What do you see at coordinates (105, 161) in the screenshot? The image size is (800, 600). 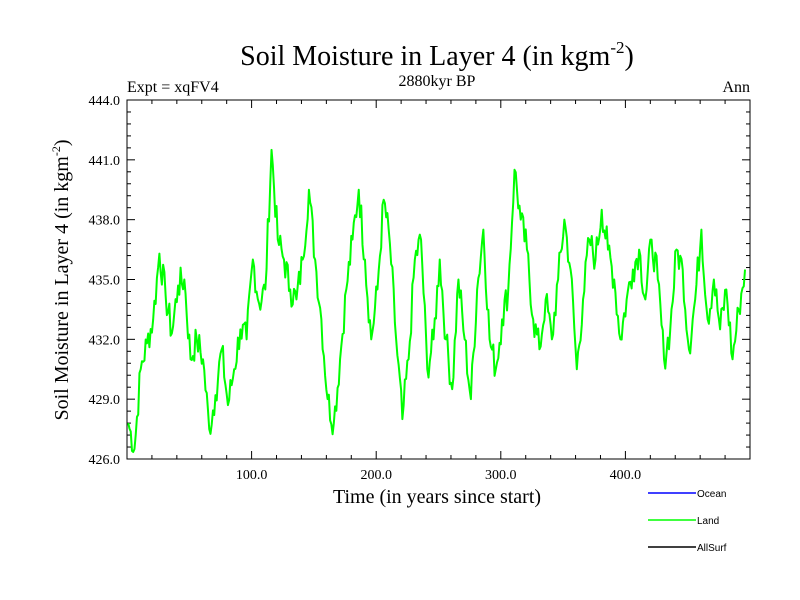 I see `y-tick-label: 441.0` at bounding box center [105, 161].